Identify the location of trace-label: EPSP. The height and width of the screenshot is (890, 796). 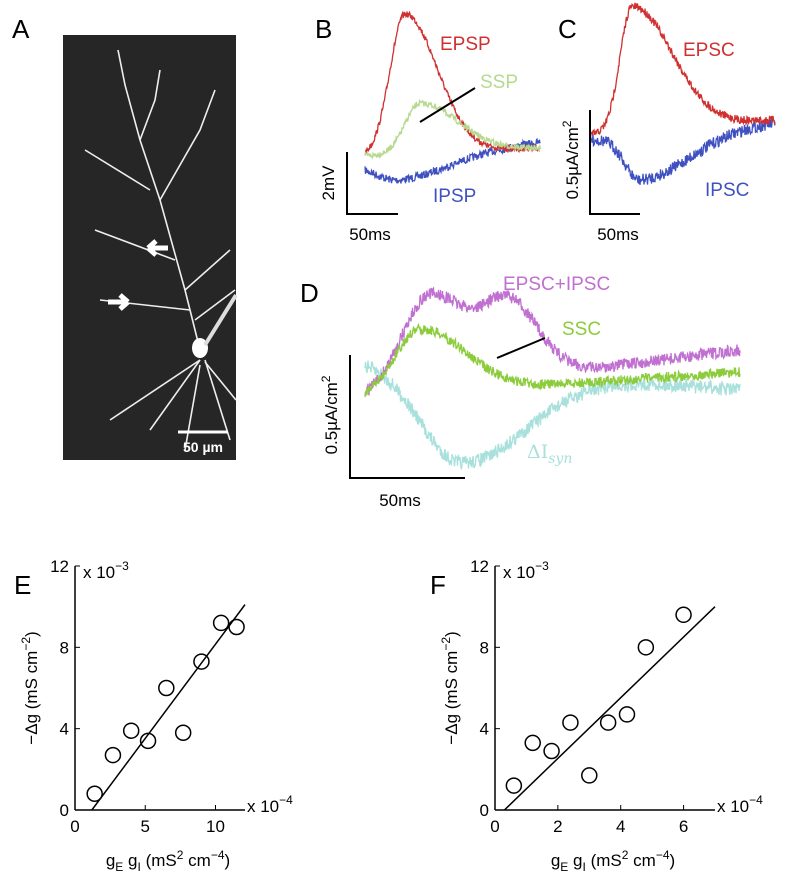
(465, 44).